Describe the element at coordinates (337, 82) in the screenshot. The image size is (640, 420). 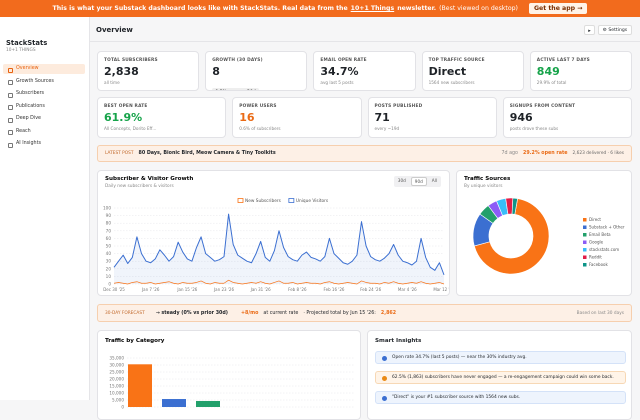
I see `kpi-note: avg last 5 posts` at that location.